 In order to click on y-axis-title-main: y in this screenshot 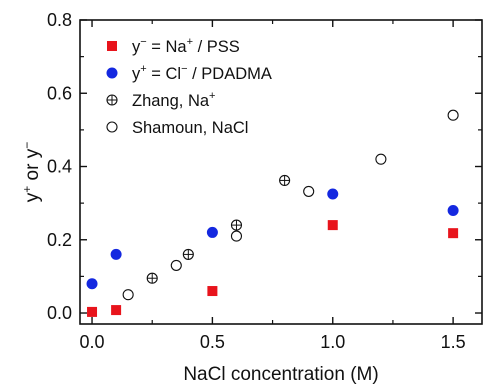, I will do `click(32, 197)`.